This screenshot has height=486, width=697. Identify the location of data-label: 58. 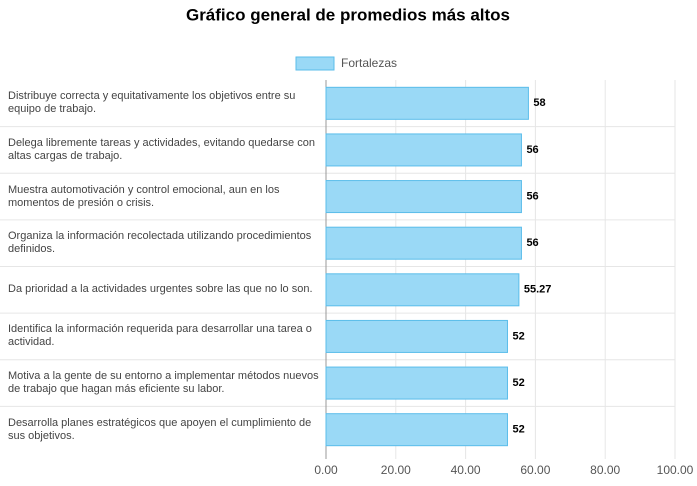
(539, 103).